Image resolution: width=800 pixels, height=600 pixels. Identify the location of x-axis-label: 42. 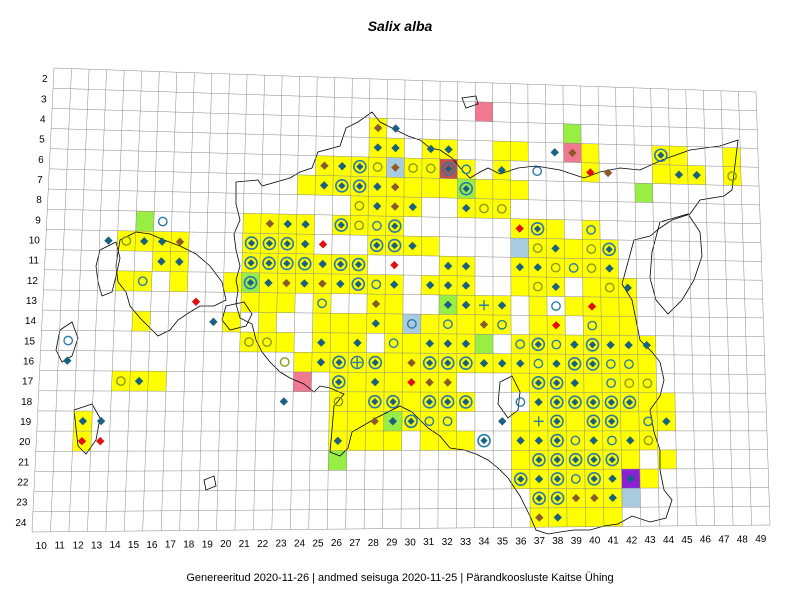
(632, 540).